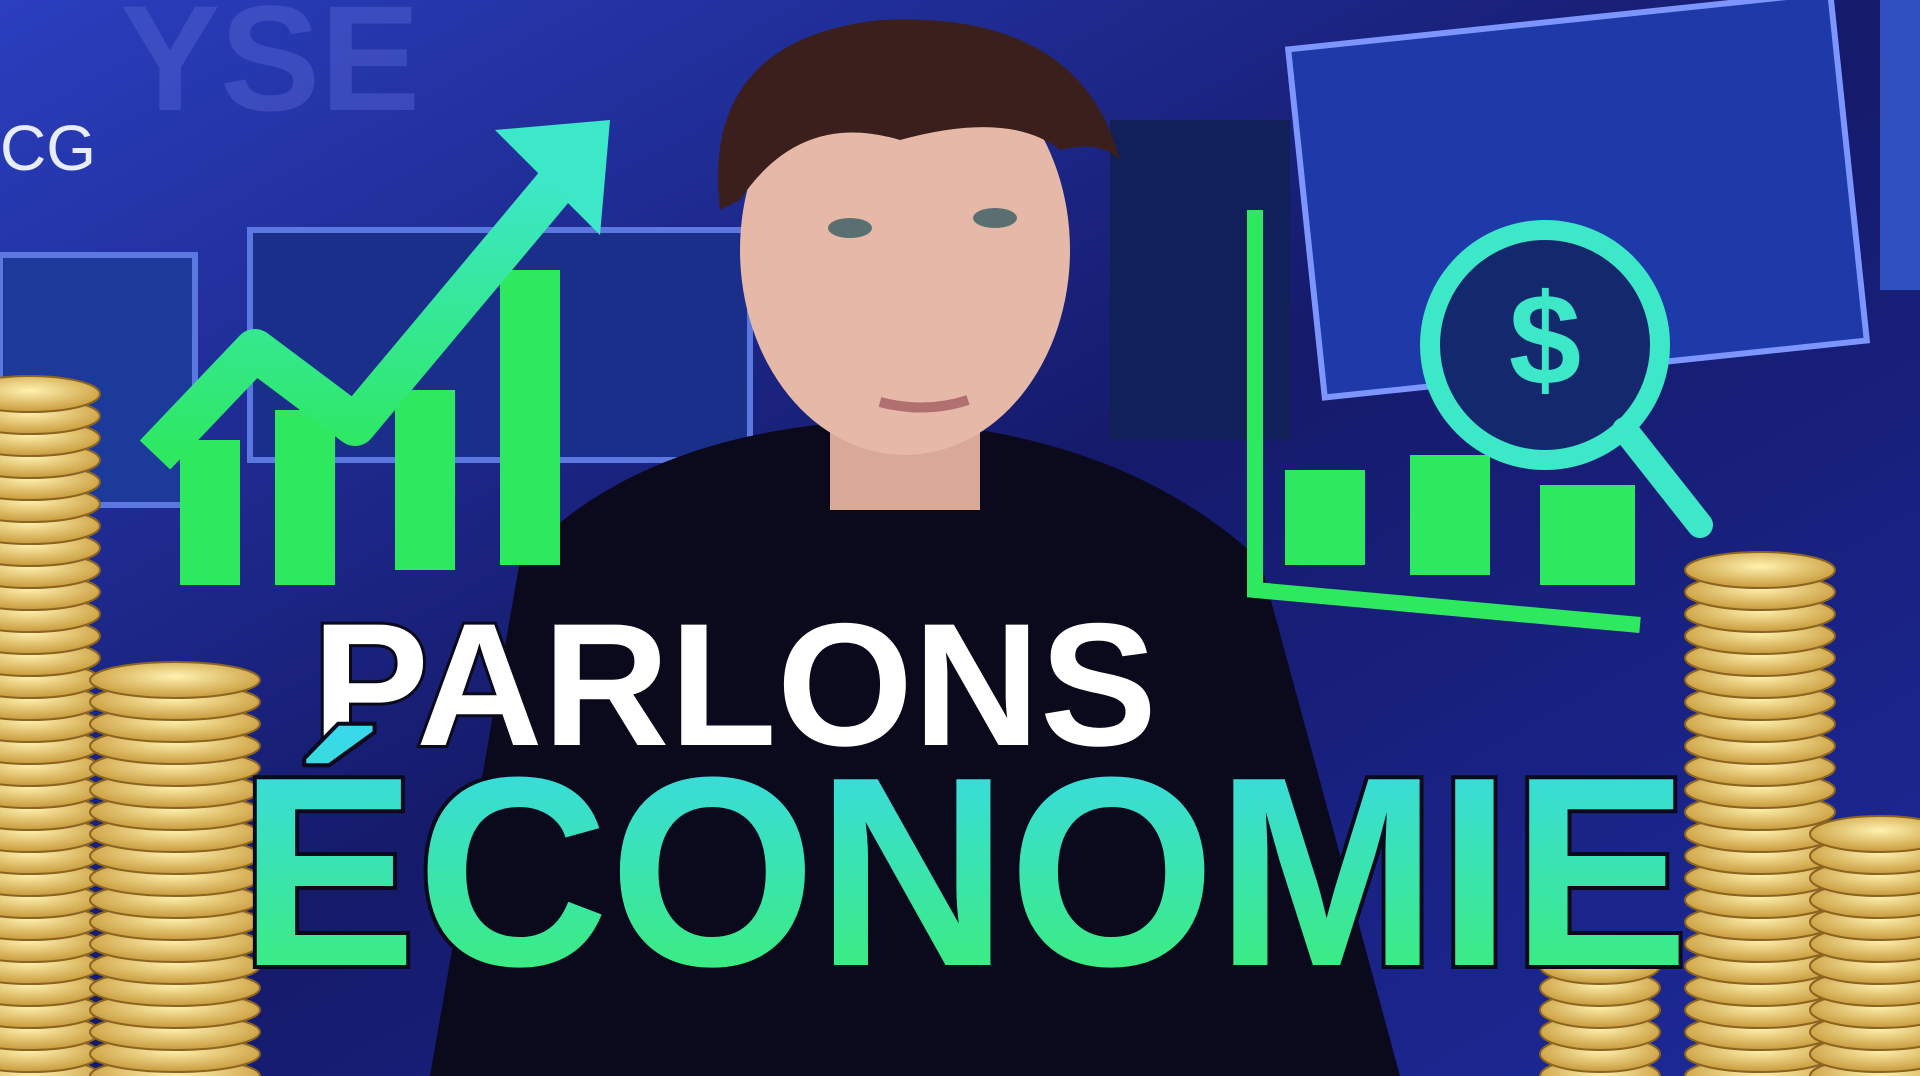 The height and width of the screenshot is (1076, 1920). What do you see at coordinates (1480, 421) in the screenshot?
I see `finance-icon: $` at bounding box center [1480, 421].